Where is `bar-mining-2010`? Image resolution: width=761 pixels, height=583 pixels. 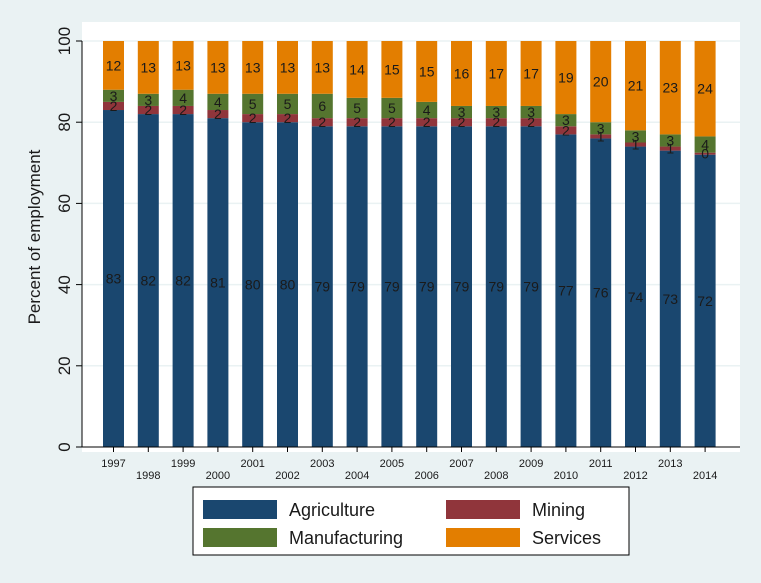
bar-mining-2010 is located at coordinates (566, 130).